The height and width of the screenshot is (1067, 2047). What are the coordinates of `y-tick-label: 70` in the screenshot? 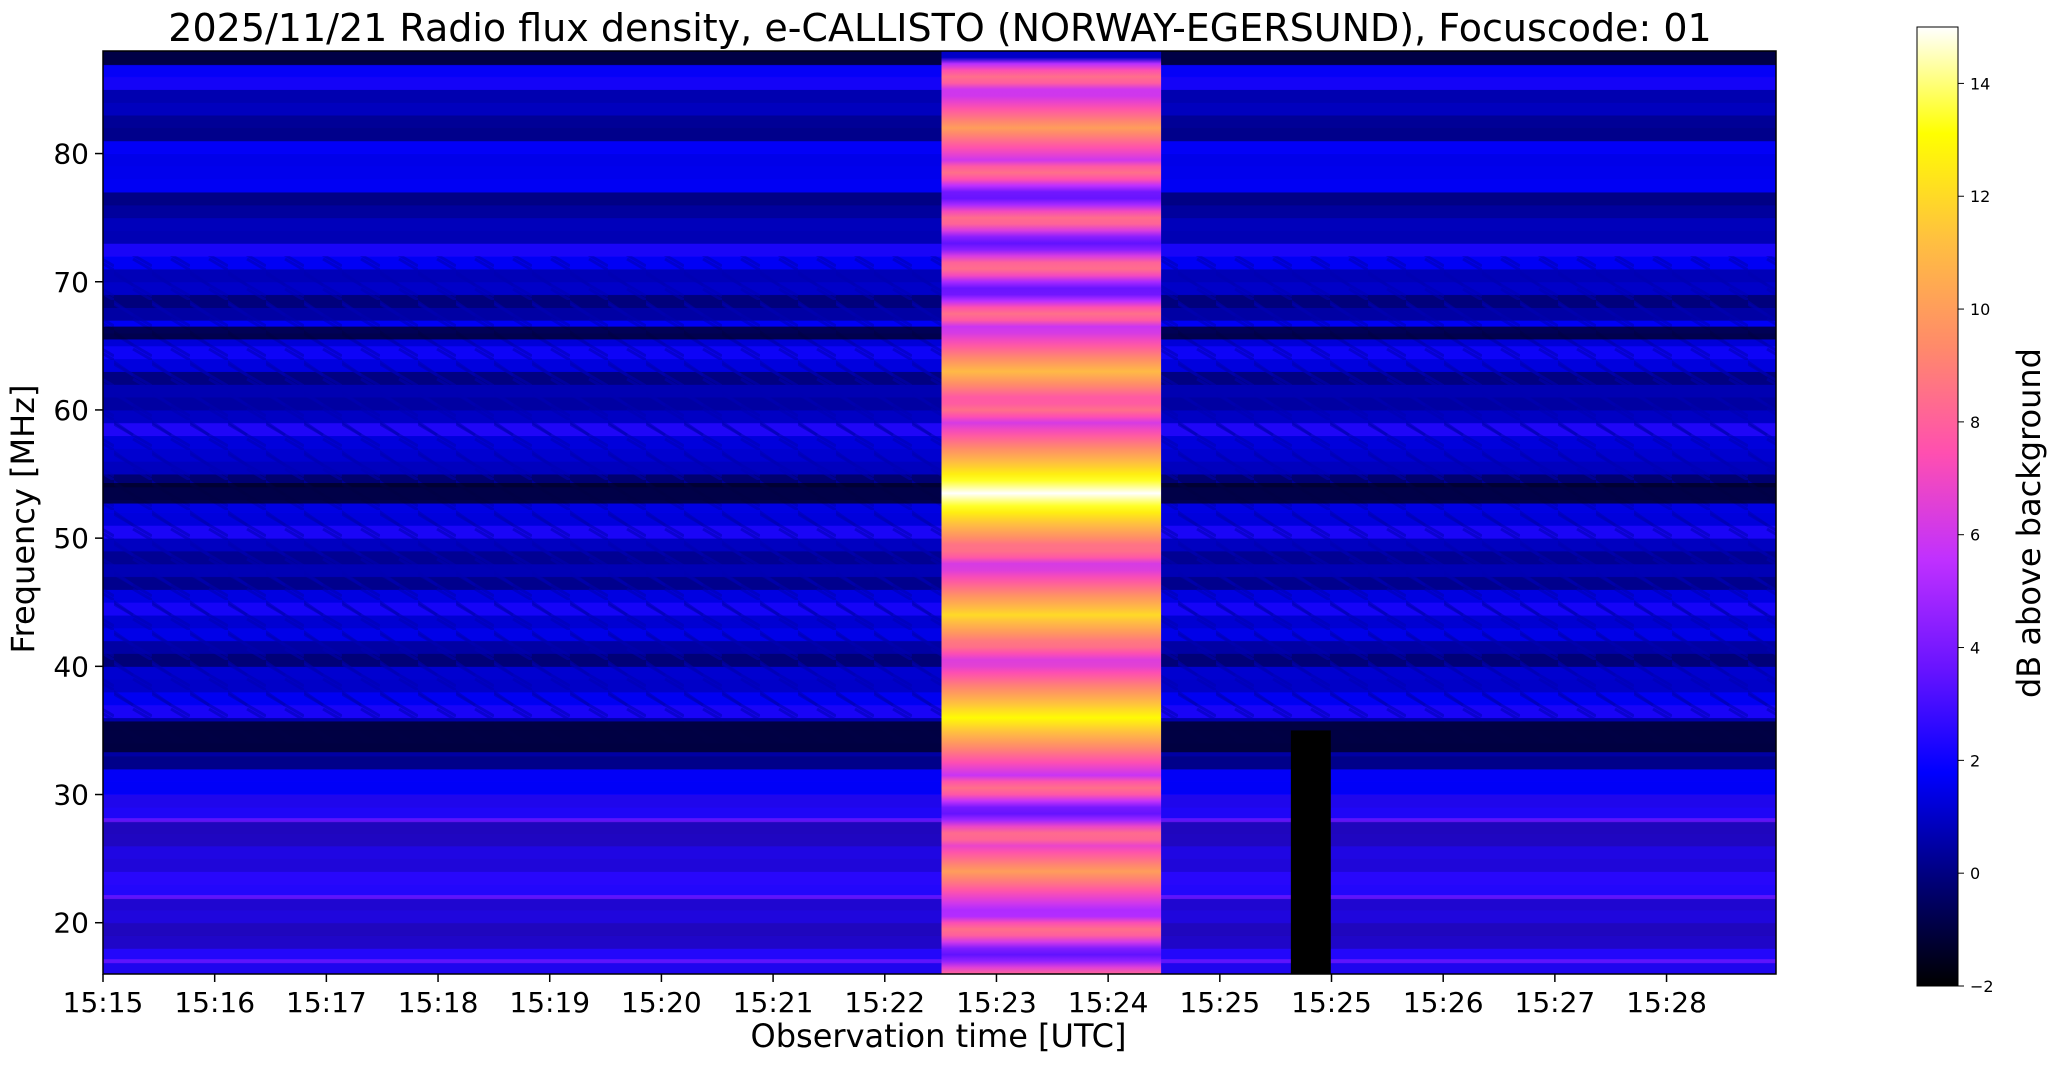 It's located at (71, 282).